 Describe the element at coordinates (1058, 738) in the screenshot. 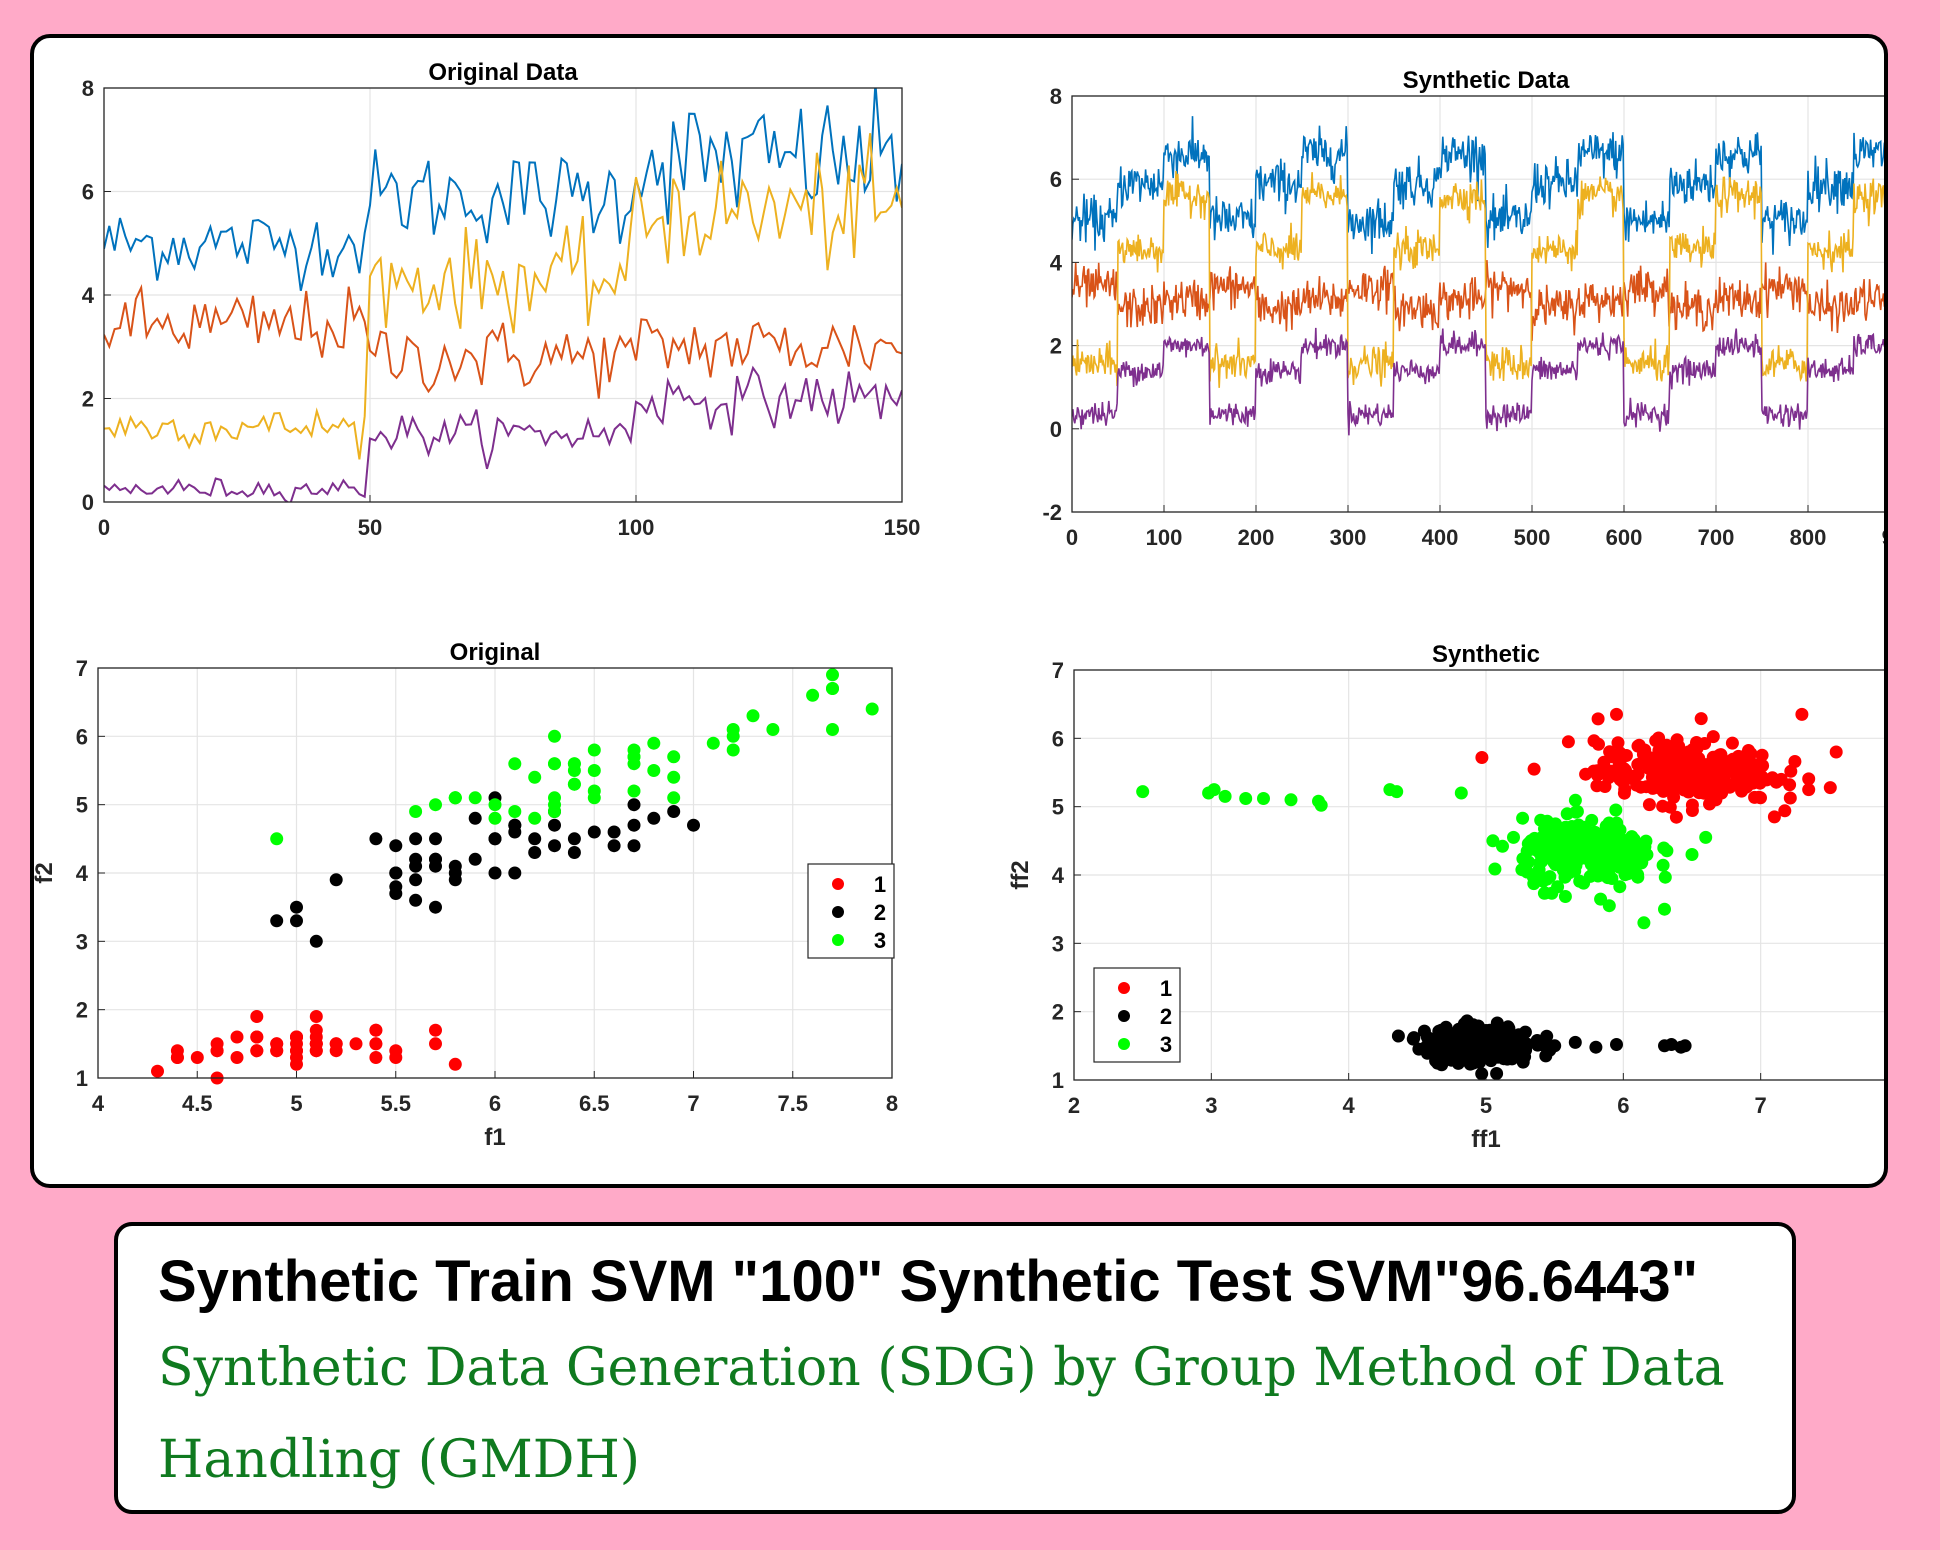

I see `tick-label-y: 6` at that location.